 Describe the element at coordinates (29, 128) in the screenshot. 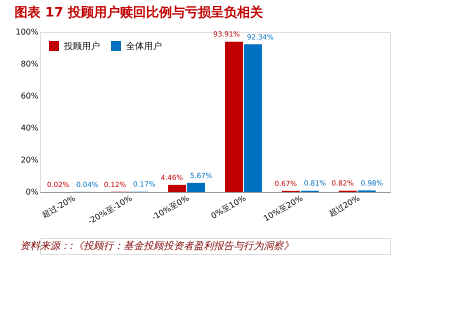

I see `y-tick-label: 40%` at that location.